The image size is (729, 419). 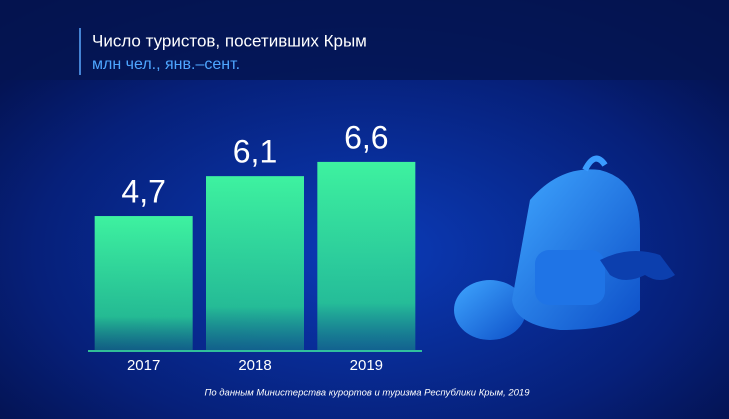 I want to click on x-tick-label: 2017, so click(x=143, y=365).